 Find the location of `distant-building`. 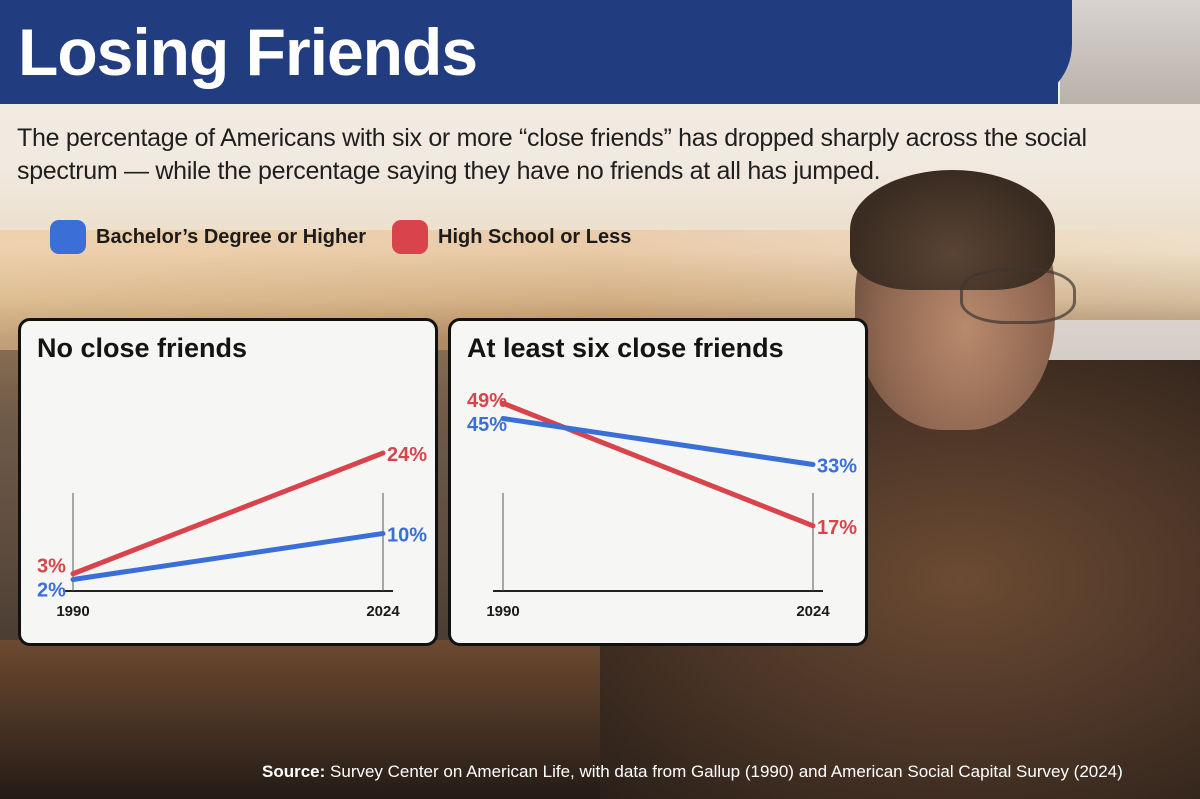

distant-building is located at coordinates (1130, 52).